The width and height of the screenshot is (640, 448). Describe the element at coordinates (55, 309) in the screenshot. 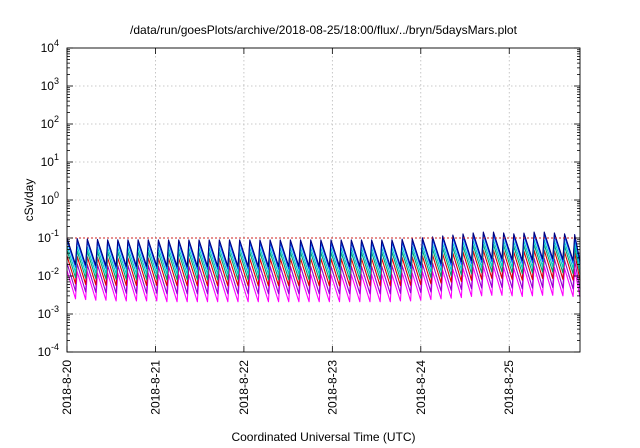

I see `y-tick-exponent: -3` at that location.